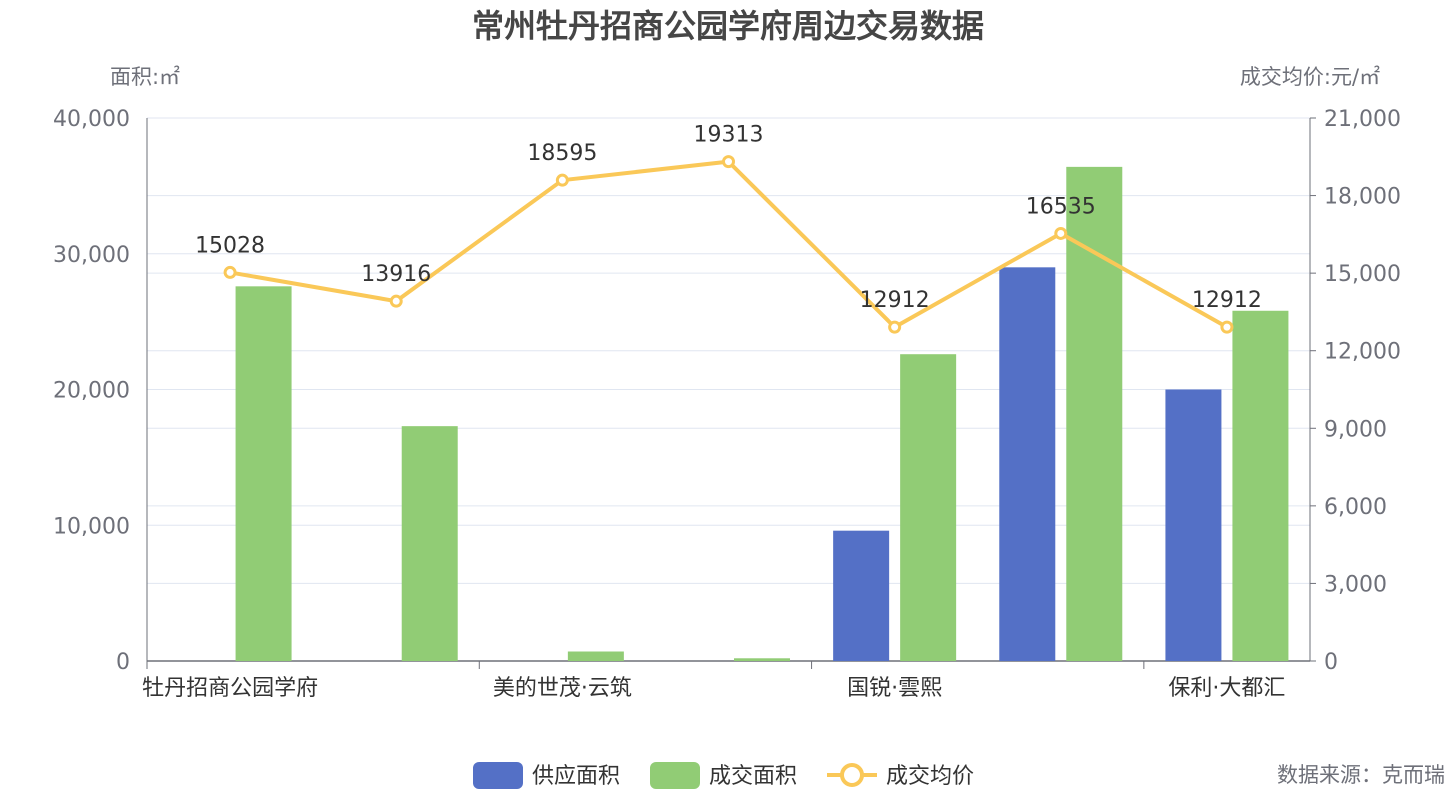  I want to click on x-axis-category-label: 国锐·雲熙, so click(894, 688).